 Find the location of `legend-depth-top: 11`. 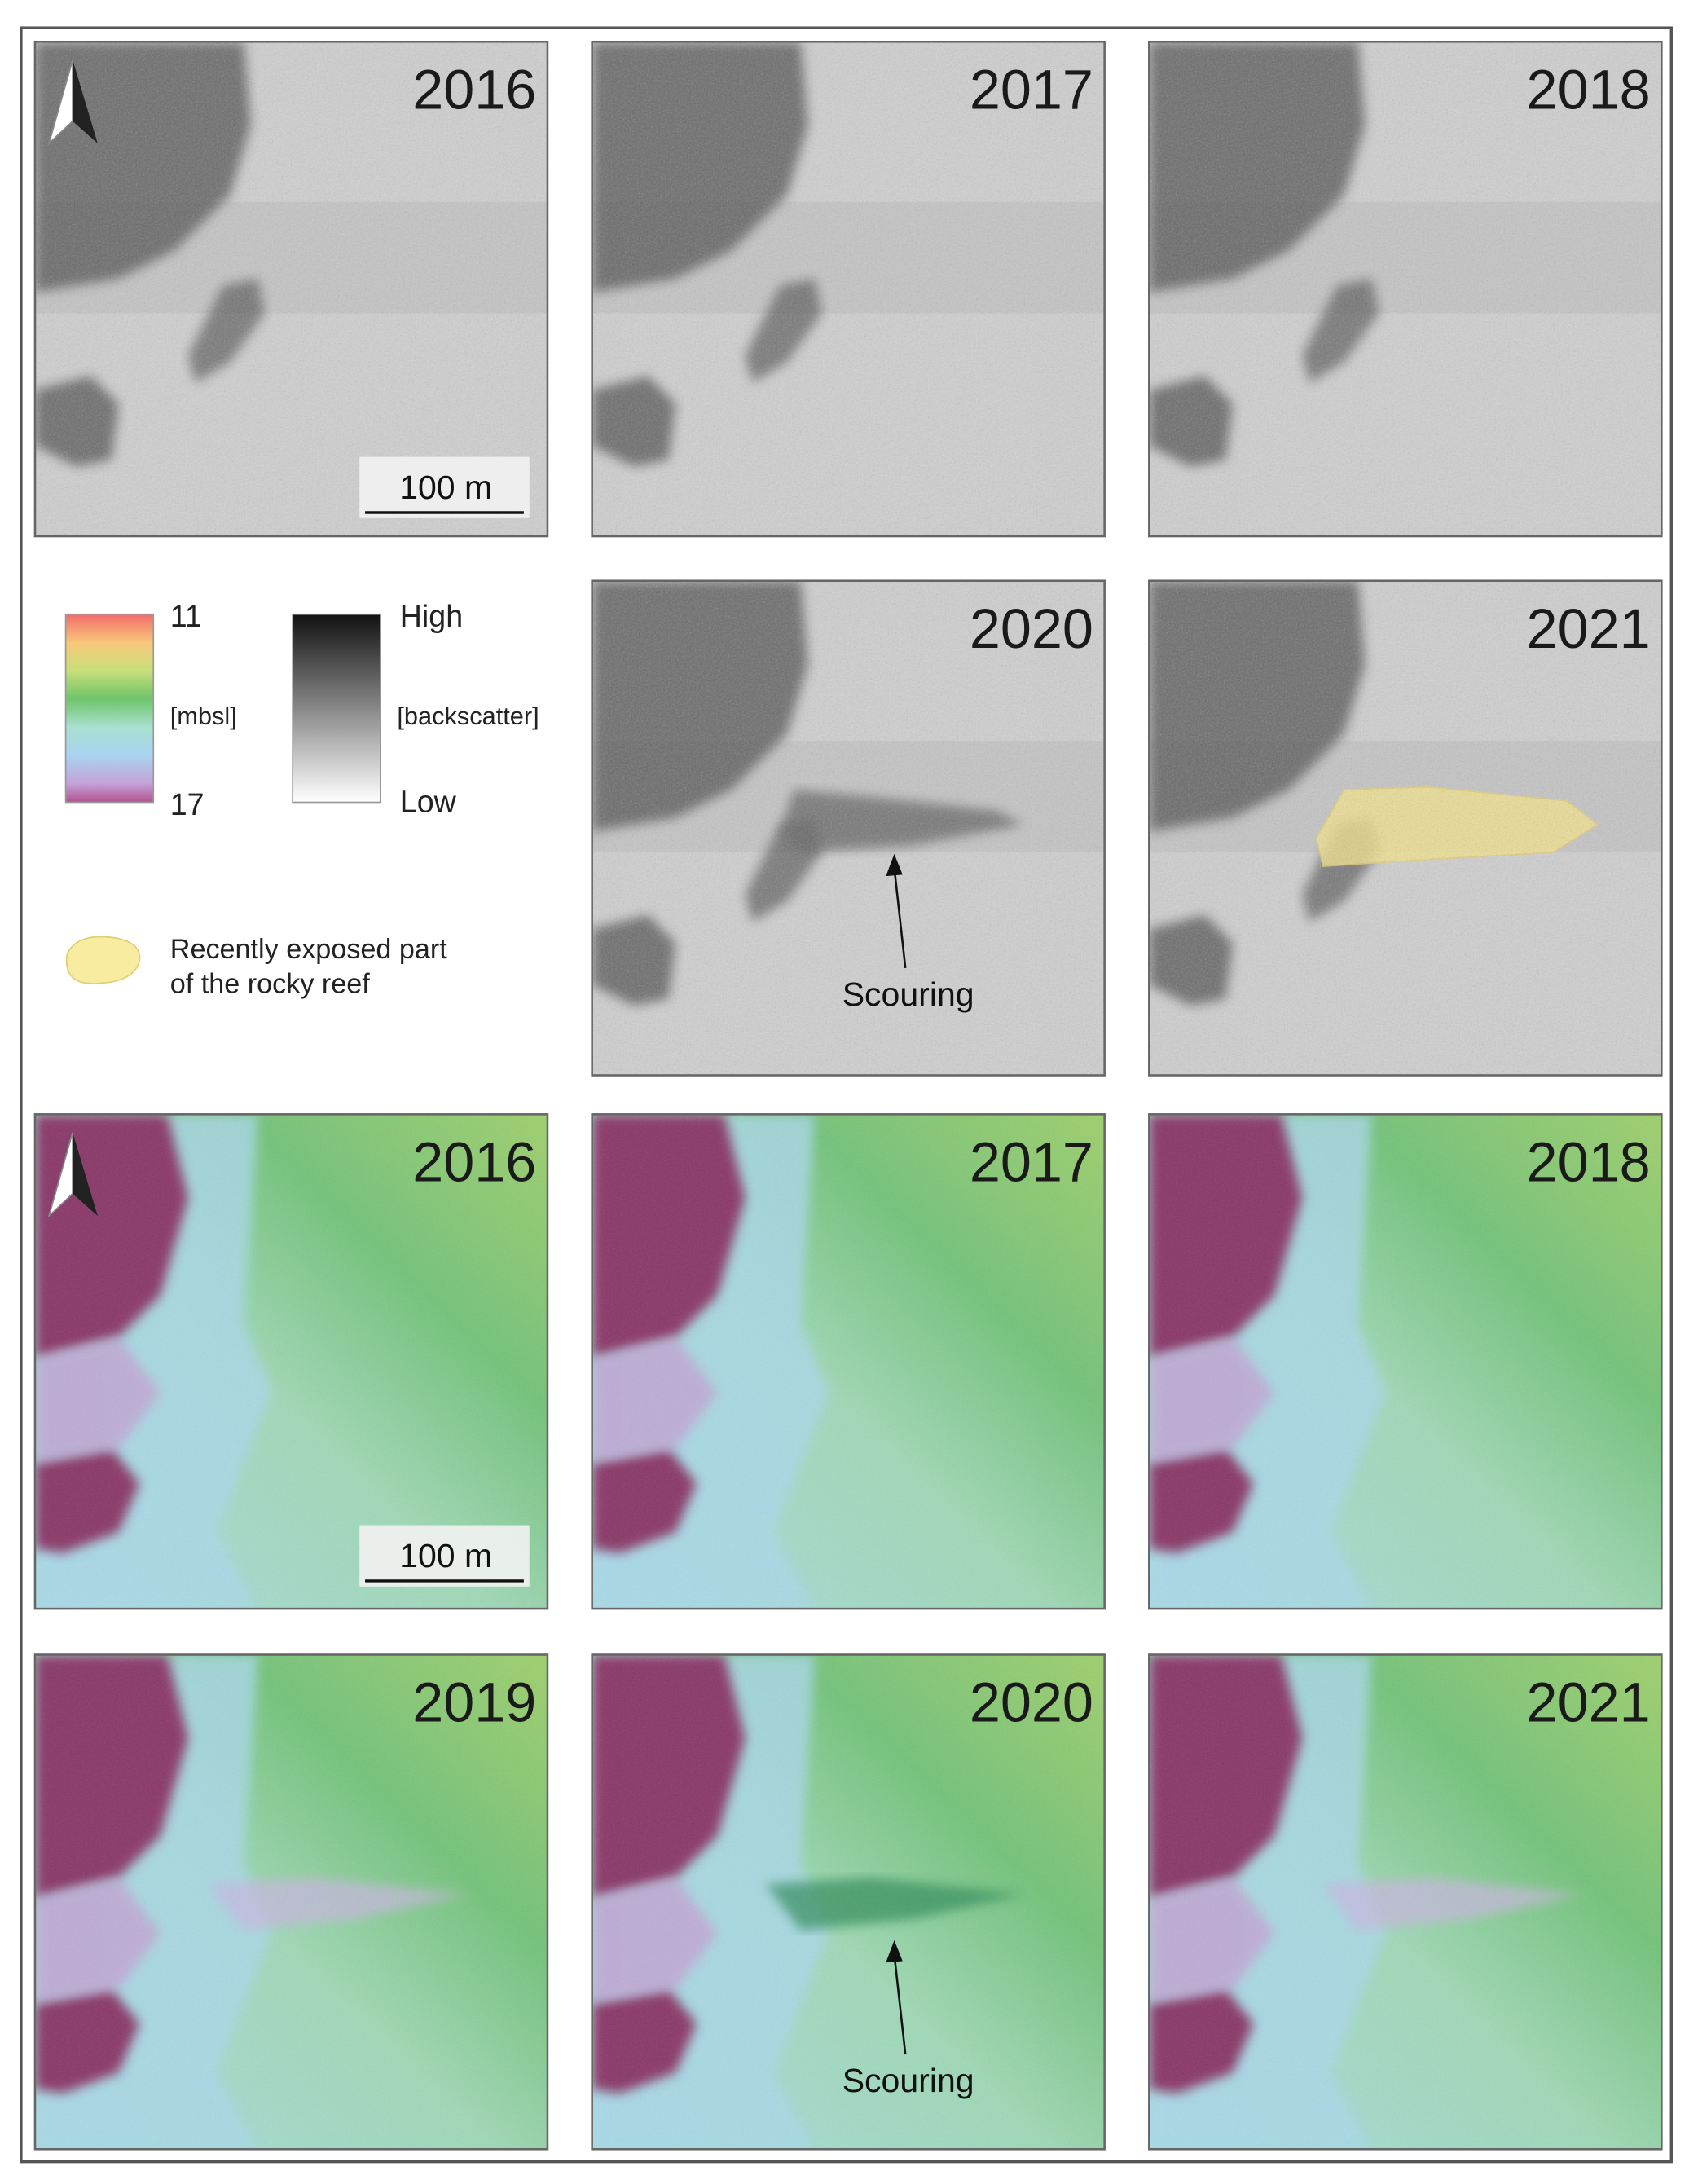

legend-depth-top: 11 is located at coordinates (186, 616).